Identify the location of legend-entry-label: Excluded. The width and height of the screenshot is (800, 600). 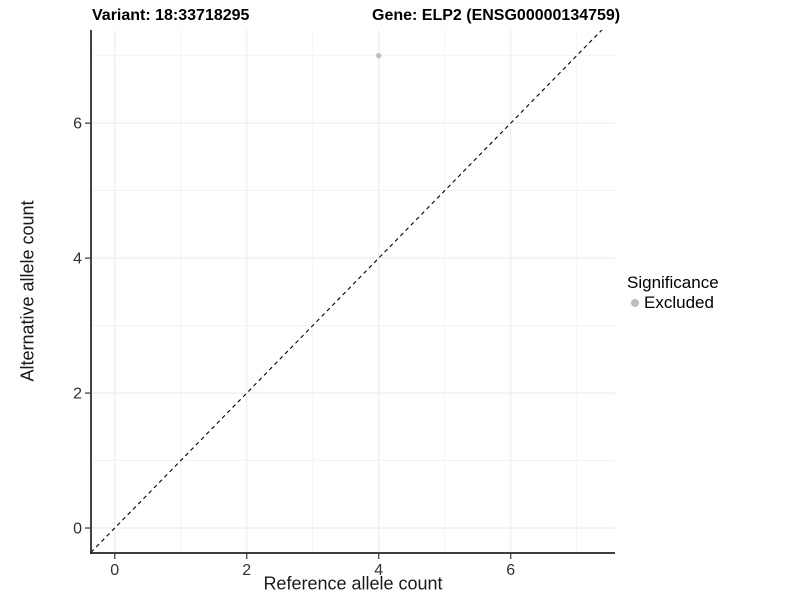
(679, 302).